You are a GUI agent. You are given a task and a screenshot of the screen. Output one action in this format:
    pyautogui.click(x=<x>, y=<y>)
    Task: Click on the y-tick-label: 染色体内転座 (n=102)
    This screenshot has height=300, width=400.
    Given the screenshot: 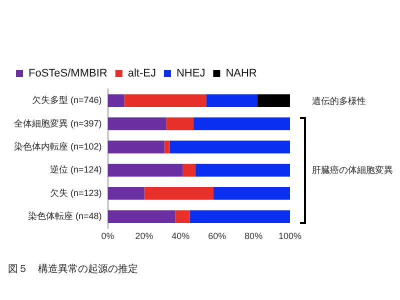 What is the action you would take?
    pyautogui.click(x=58, y=146)
    